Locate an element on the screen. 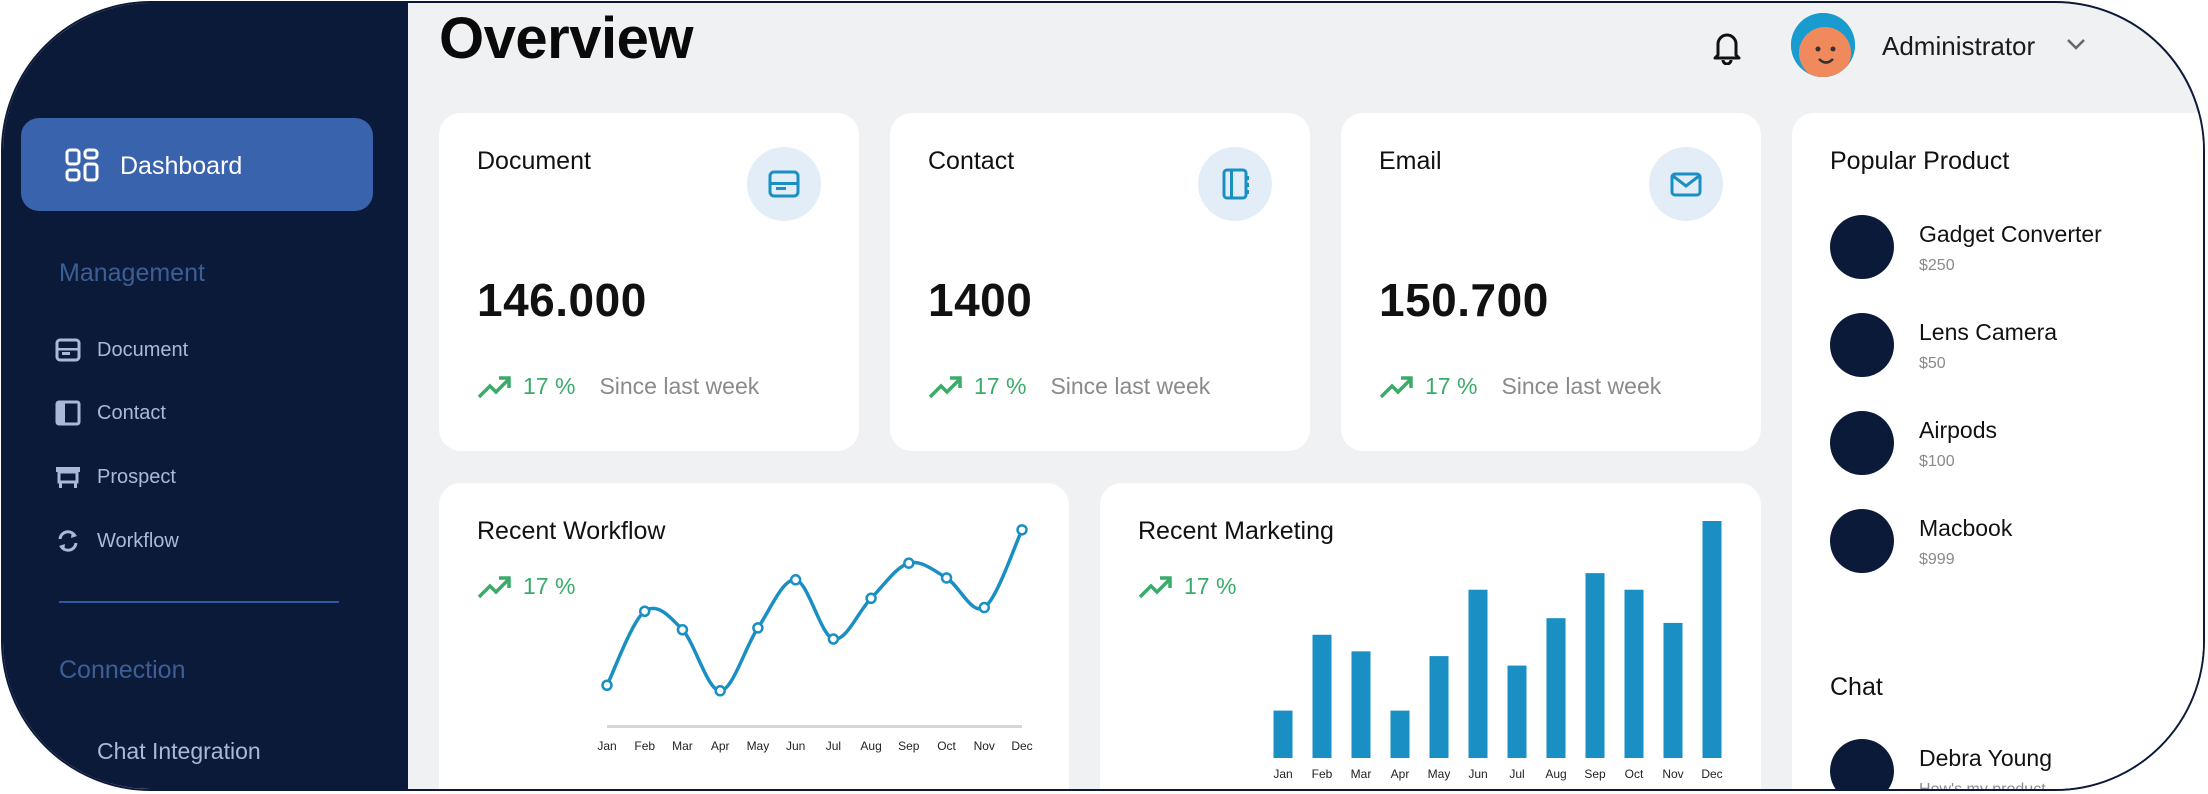 Image resolution: width=2208 pixels, height=794 pixels. product-price: $100 is located at coordinates (1937, 461).